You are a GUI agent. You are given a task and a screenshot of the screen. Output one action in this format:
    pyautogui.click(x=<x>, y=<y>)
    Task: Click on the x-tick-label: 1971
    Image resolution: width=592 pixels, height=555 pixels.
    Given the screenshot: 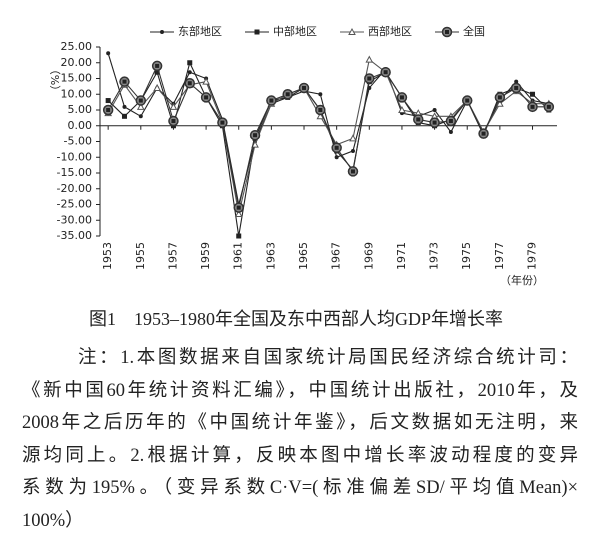 What is the action you would take?
    pyautogui.click(x=401, y=256)
    